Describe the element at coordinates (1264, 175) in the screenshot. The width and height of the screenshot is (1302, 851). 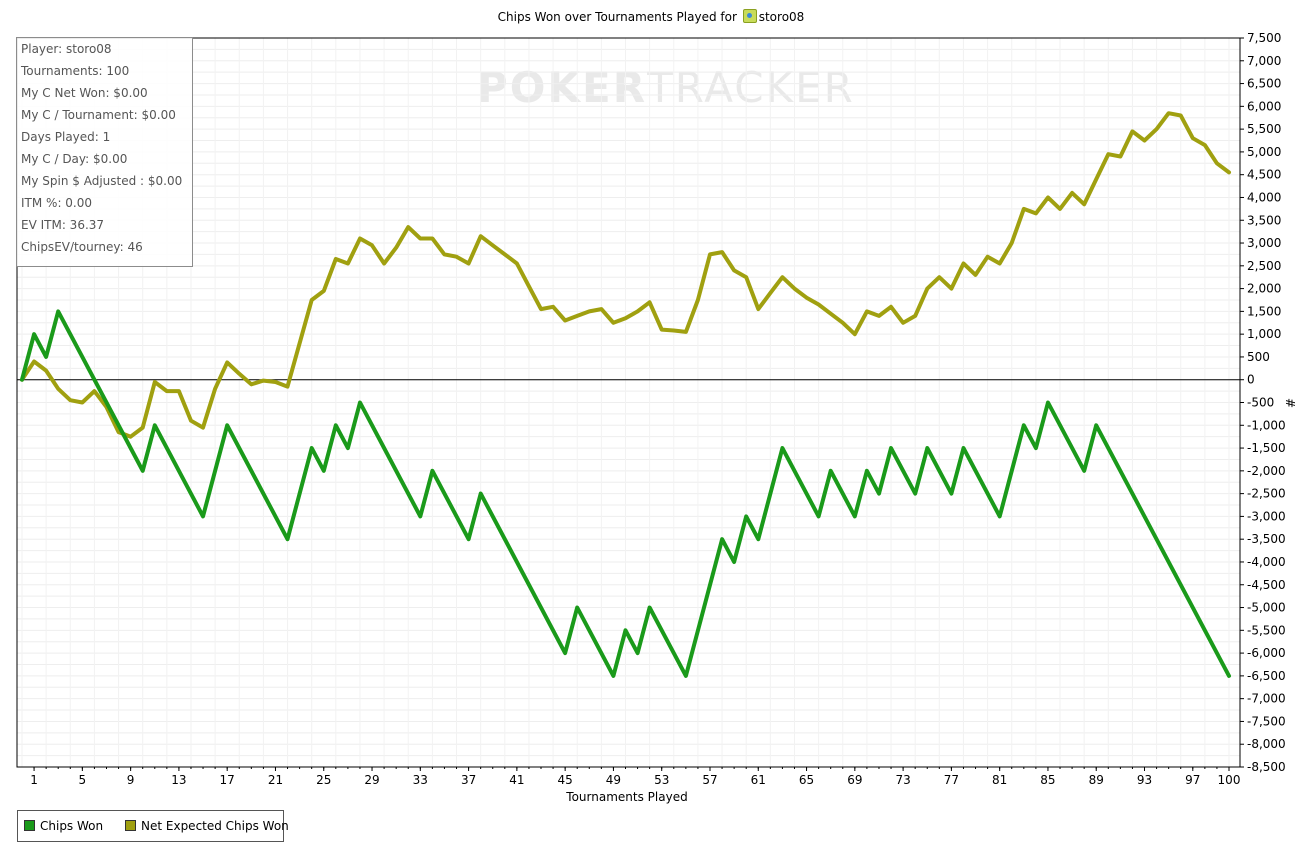
I see `y-tick-label: 4,500` at that location.